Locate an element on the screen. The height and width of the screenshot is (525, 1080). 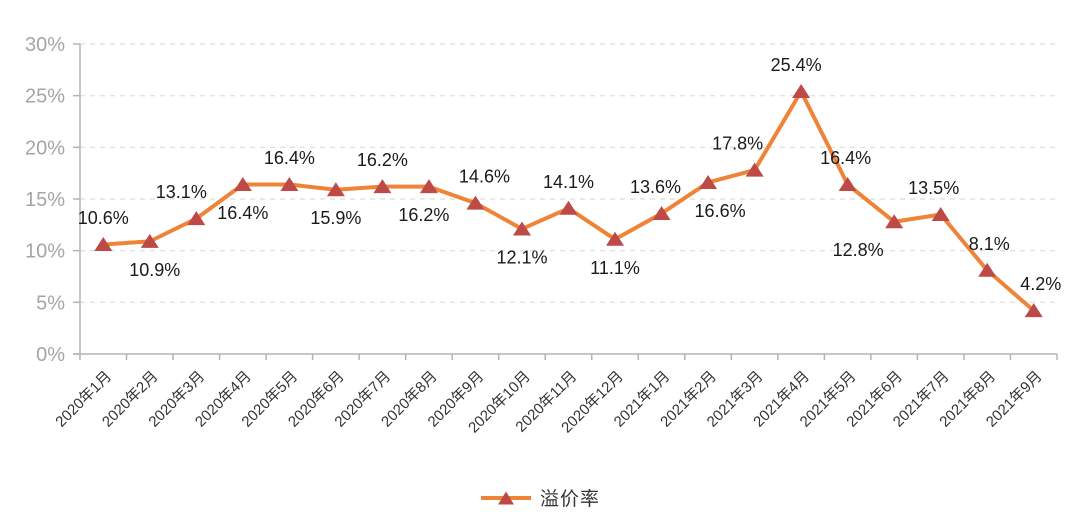
y-axis-tick-label: 25% is located at coordinates (45, 97).